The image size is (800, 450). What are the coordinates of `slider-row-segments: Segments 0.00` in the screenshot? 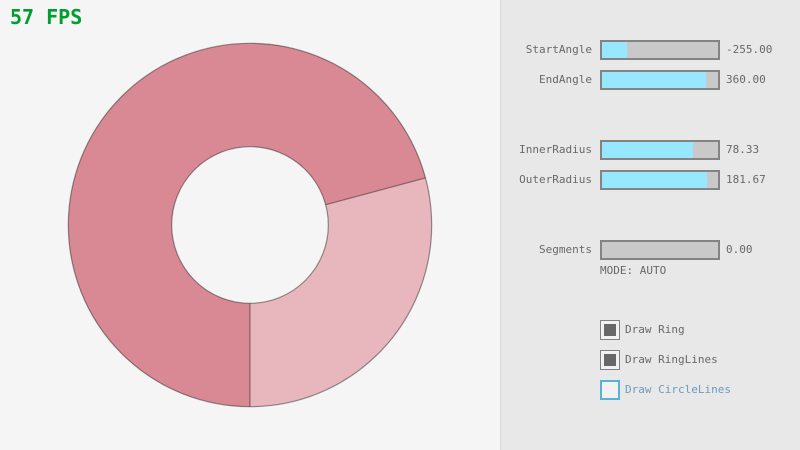 It's located at (400, 250).